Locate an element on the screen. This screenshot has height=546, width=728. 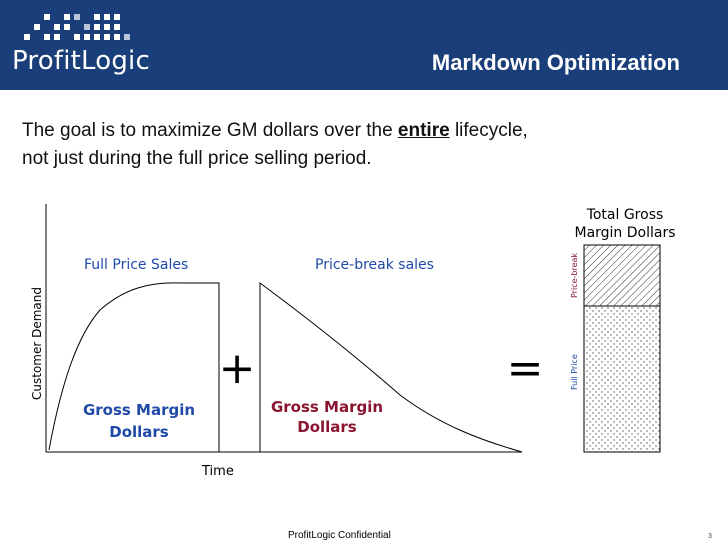
page-number: 3 is located at coordinates (710, 536).